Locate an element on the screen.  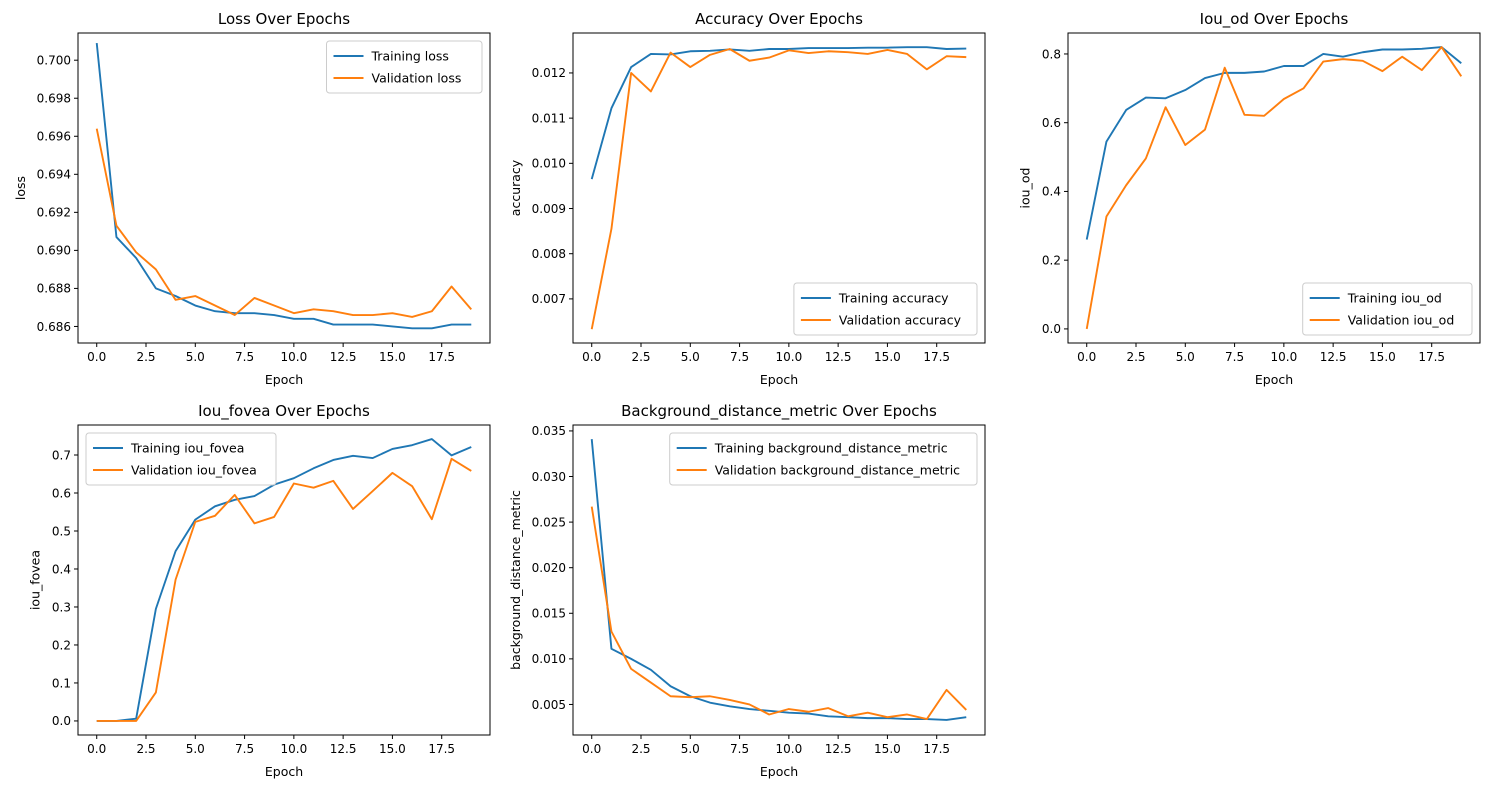
chart-title: Iou_od Over Epochs is located at coordinates (1274, 19).